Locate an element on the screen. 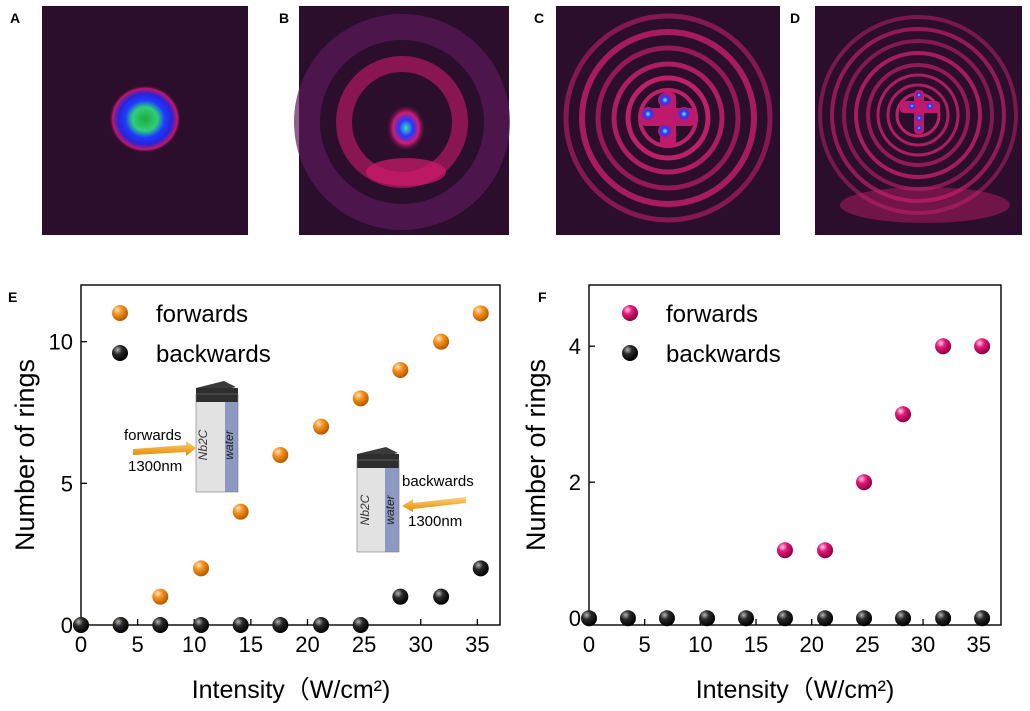 The width and height of the screenshot is (1030, 711). x-tick-label-e: 0 is located at coordinates (81, 644).